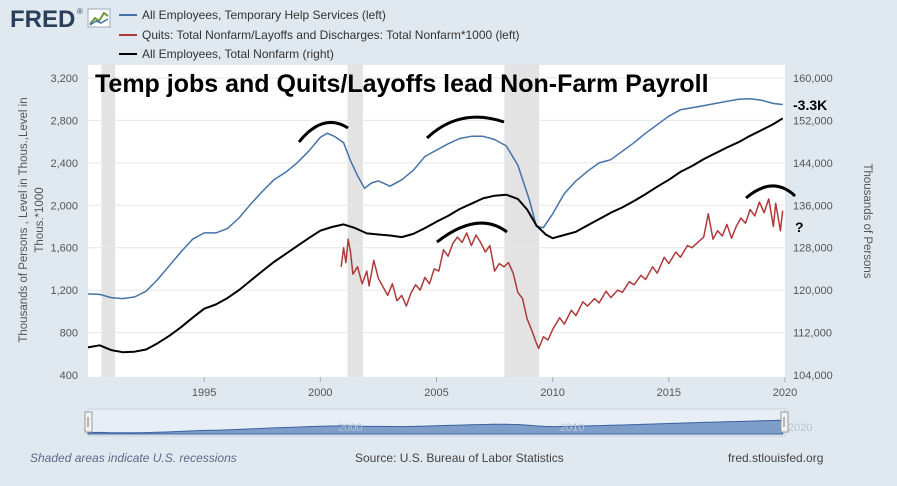 This screenshot has height=486, width=897. What do you see at coordinates (436, 393) in the screenshot?
I see `x-tick-label-2: 2005` at bounding box center [436, 393].